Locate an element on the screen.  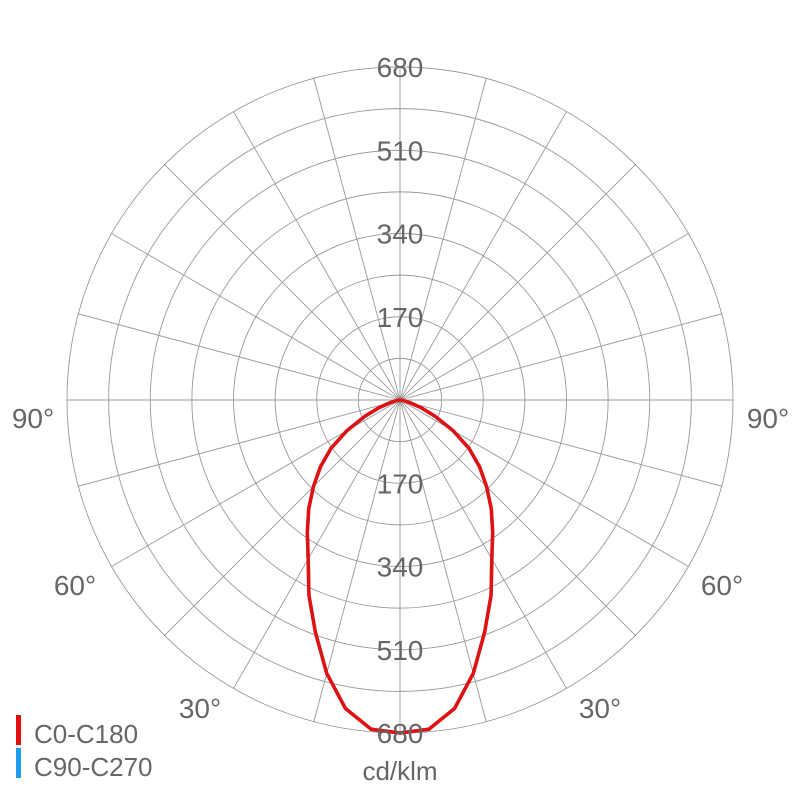
radial-tick-labels: 170 170 340 340 510 510 680 680 is located at coordinates (400, 400).